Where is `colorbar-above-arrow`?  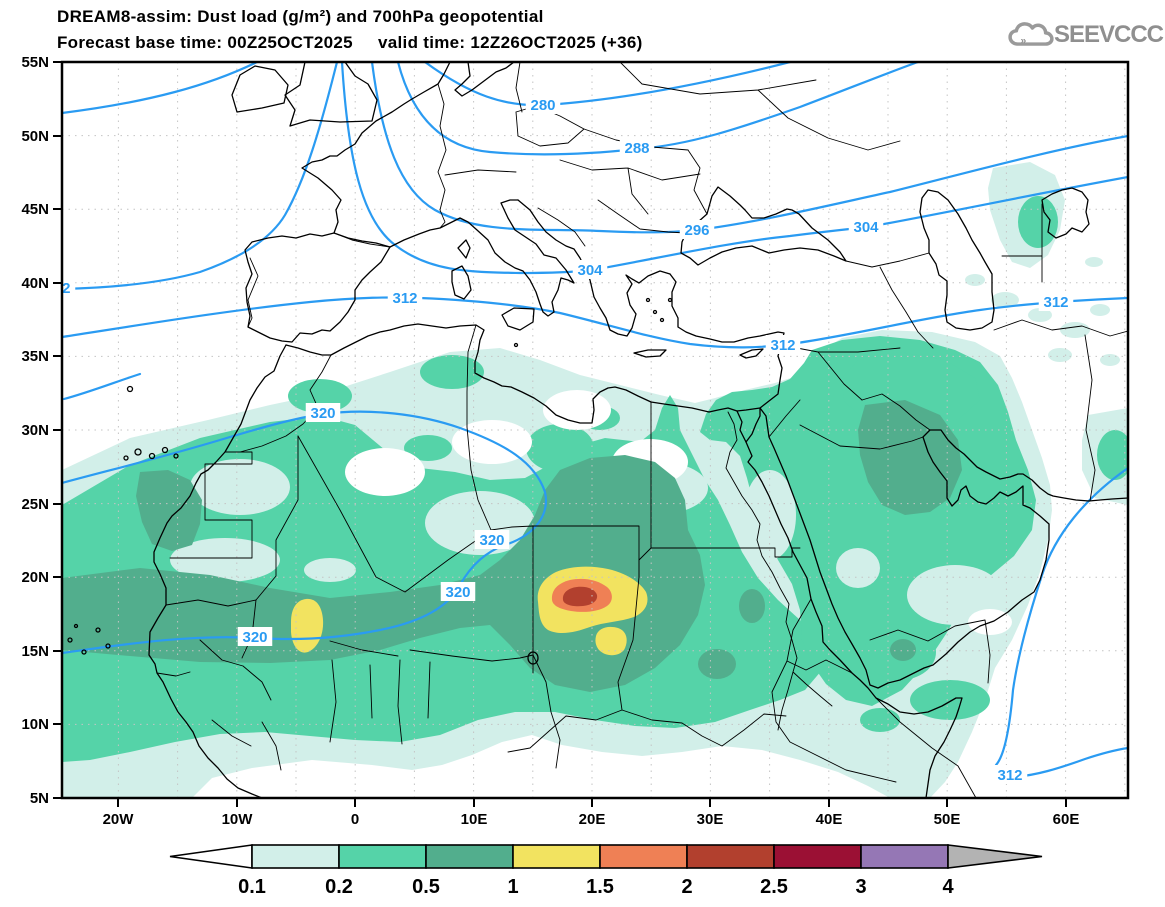 colorbar-above-arrow is located at coordinates (995, 856).